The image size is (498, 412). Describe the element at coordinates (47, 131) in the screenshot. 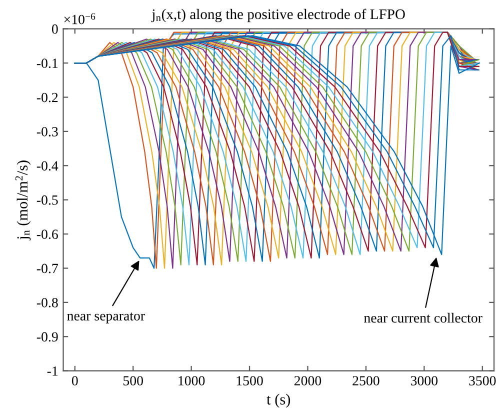

I see `y-tick-label: -0.3` at that location.